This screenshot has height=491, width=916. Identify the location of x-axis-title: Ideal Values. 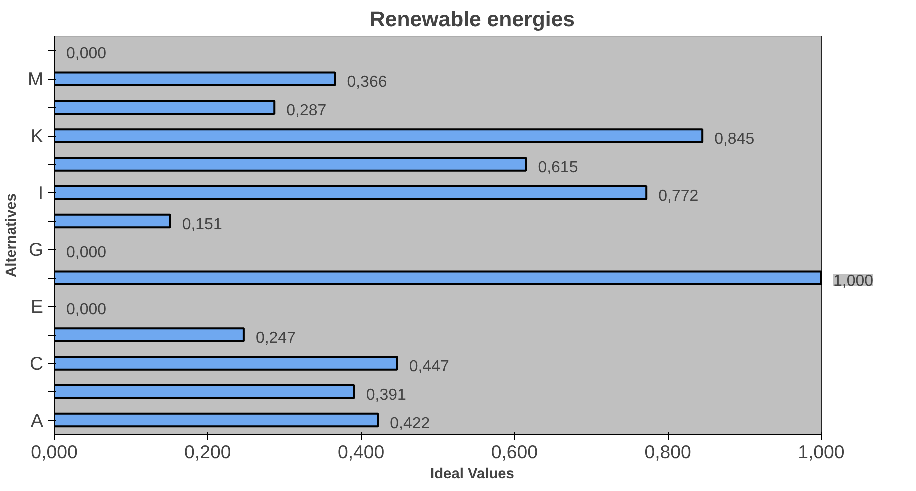
(472, 474).